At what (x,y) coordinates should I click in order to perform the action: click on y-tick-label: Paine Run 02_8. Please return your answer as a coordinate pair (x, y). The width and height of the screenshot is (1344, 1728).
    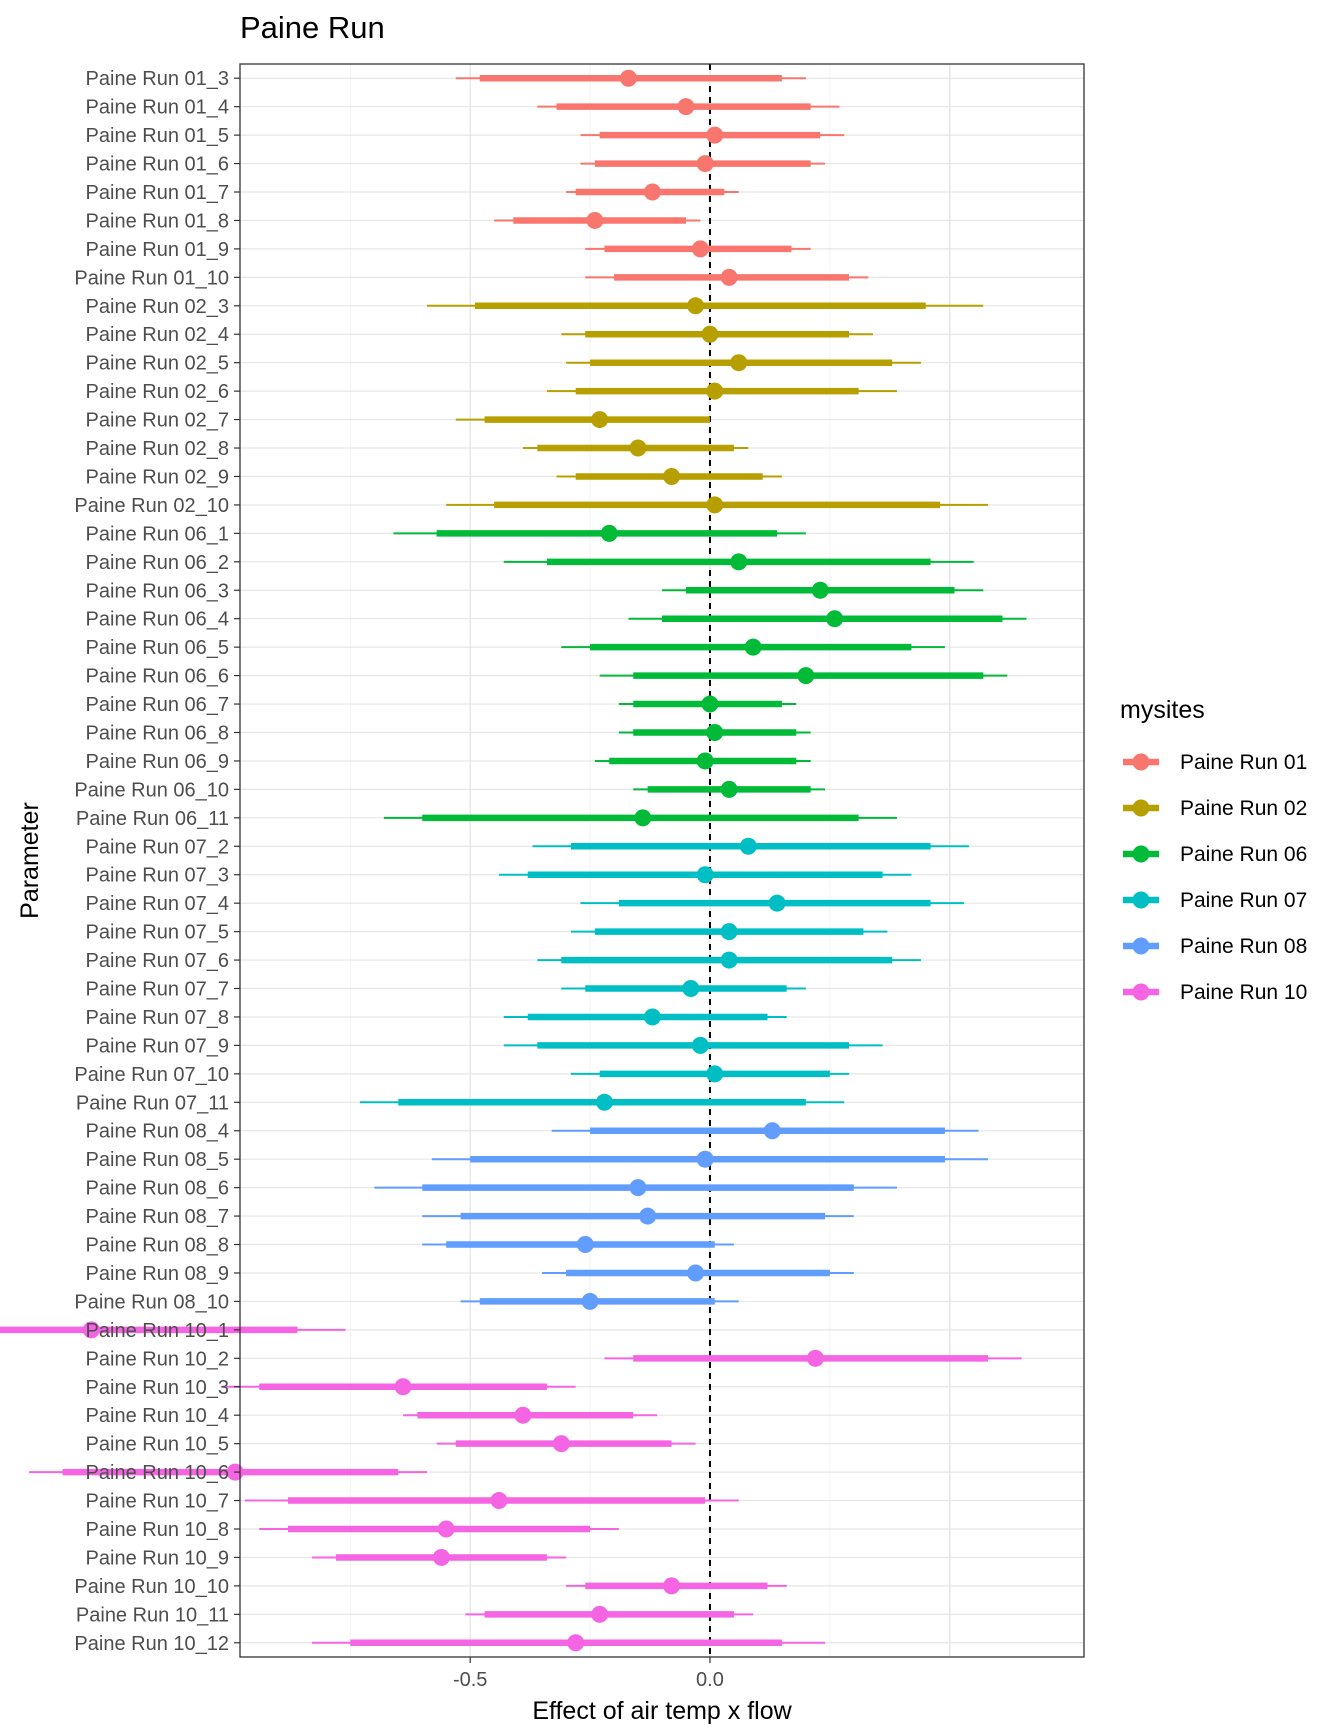
    Looking at the image, I should click on (157, 449).